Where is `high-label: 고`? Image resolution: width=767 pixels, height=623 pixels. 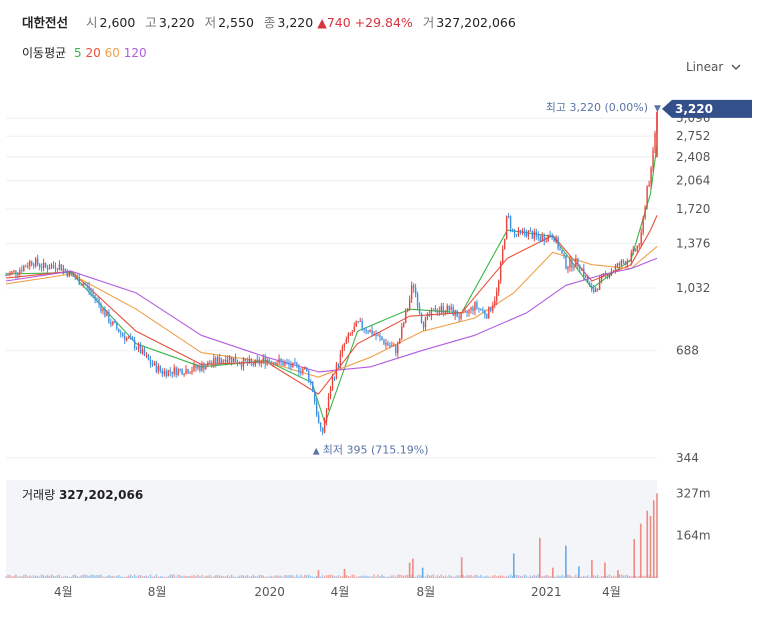
high-label: 고 is located at coordinates (151, 22).